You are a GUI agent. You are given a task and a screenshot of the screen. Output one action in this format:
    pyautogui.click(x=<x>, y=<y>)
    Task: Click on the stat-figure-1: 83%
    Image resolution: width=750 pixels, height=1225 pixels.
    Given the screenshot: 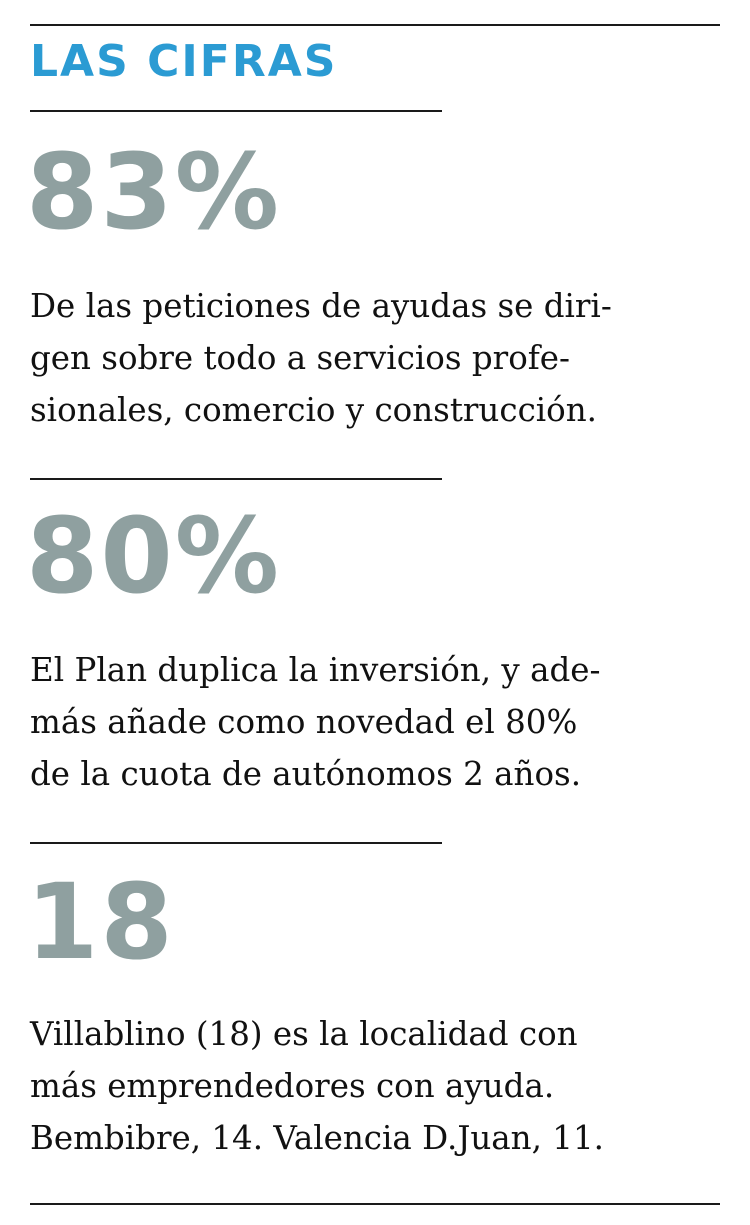 What is the action you would take?
    pyautogui.click(x=153, y=192)
    